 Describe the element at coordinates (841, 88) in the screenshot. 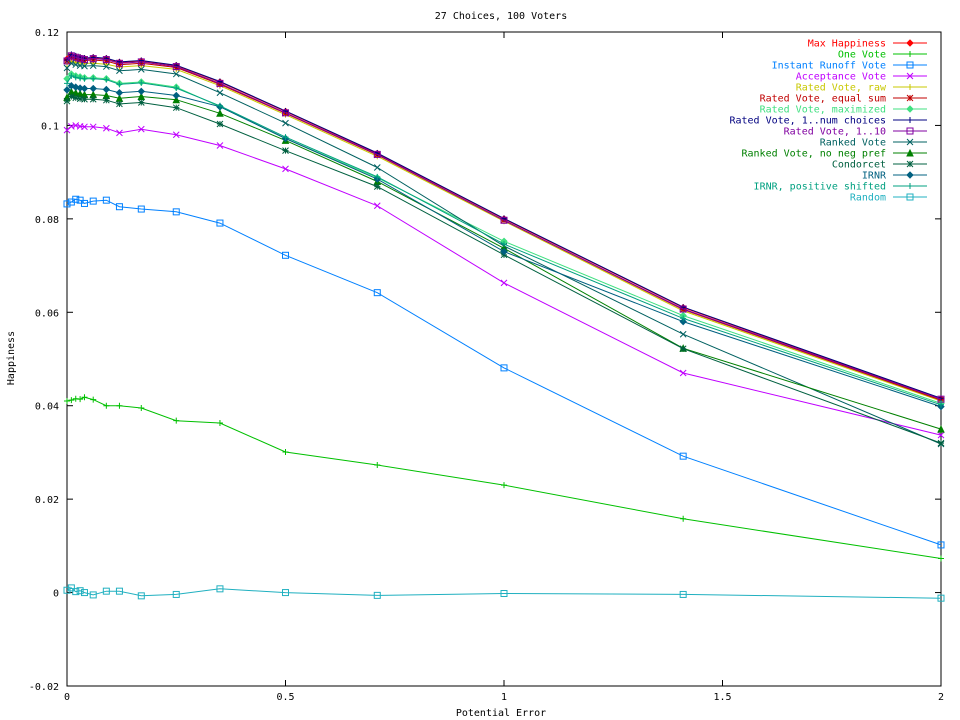

I see `legend-label: Rated Vote, raw` at that location.